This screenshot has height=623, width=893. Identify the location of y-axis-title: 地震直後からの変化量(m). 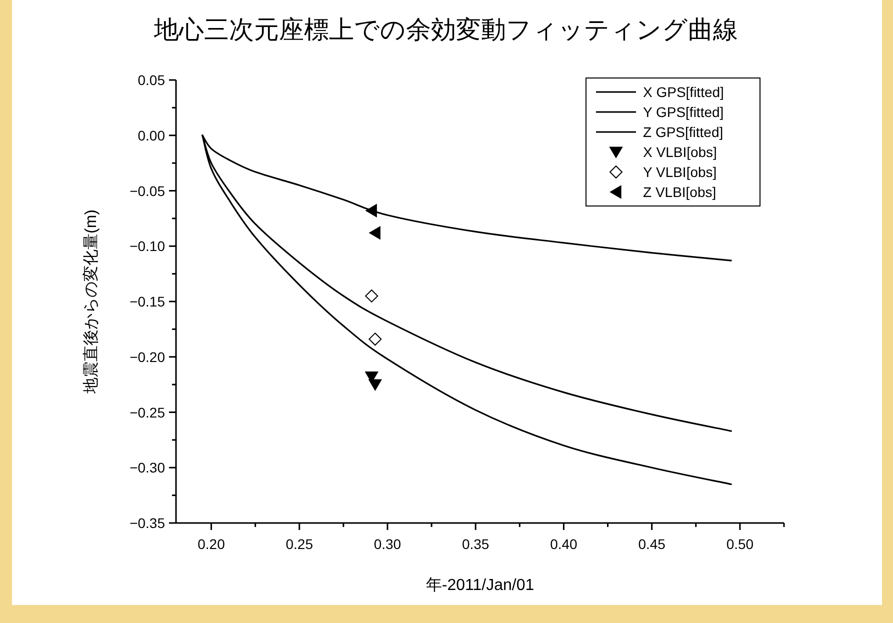
(91, 302).